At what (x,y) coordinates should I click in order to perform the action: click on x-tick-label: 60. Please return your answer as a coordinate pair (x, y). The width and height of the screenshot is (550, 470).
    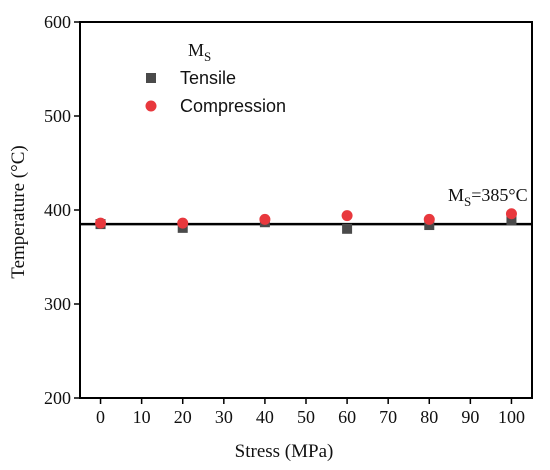
    Looking at the image, I should click on (347, 417).